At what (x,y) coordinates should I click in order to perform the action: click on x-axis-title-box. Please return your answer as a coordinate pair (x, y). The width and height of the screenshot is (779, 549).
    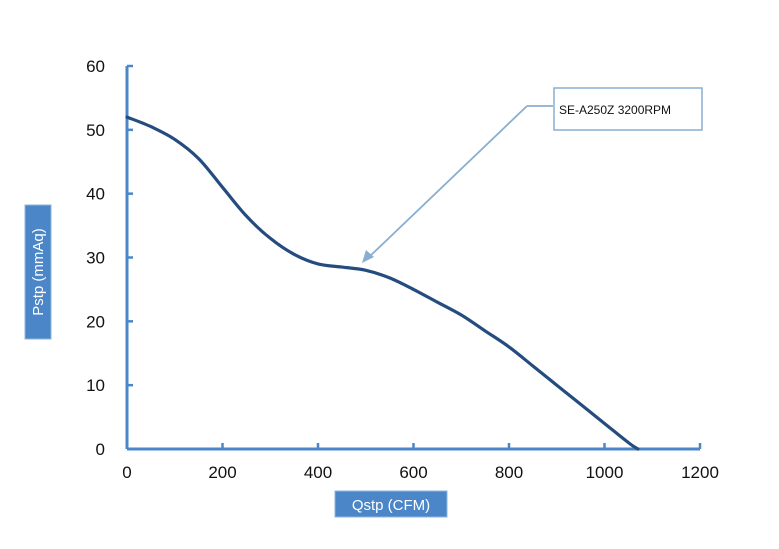
    Looking at the image, I should click on (391, 504).